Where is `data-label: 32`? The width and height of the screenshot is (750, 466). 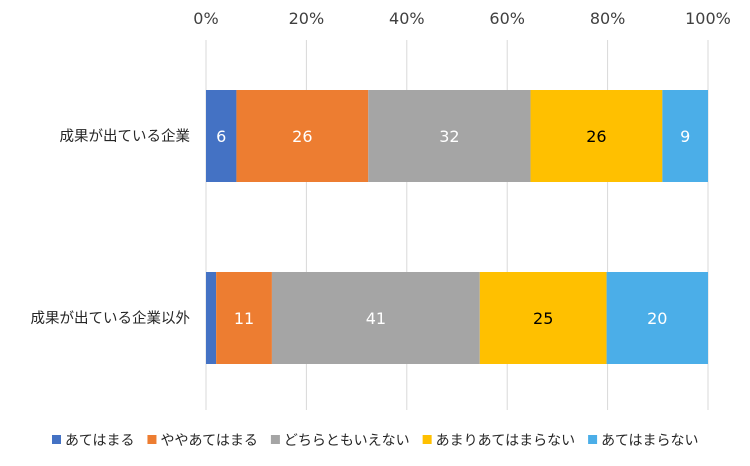
data-label: 32 is located at coordinates (449, 136).